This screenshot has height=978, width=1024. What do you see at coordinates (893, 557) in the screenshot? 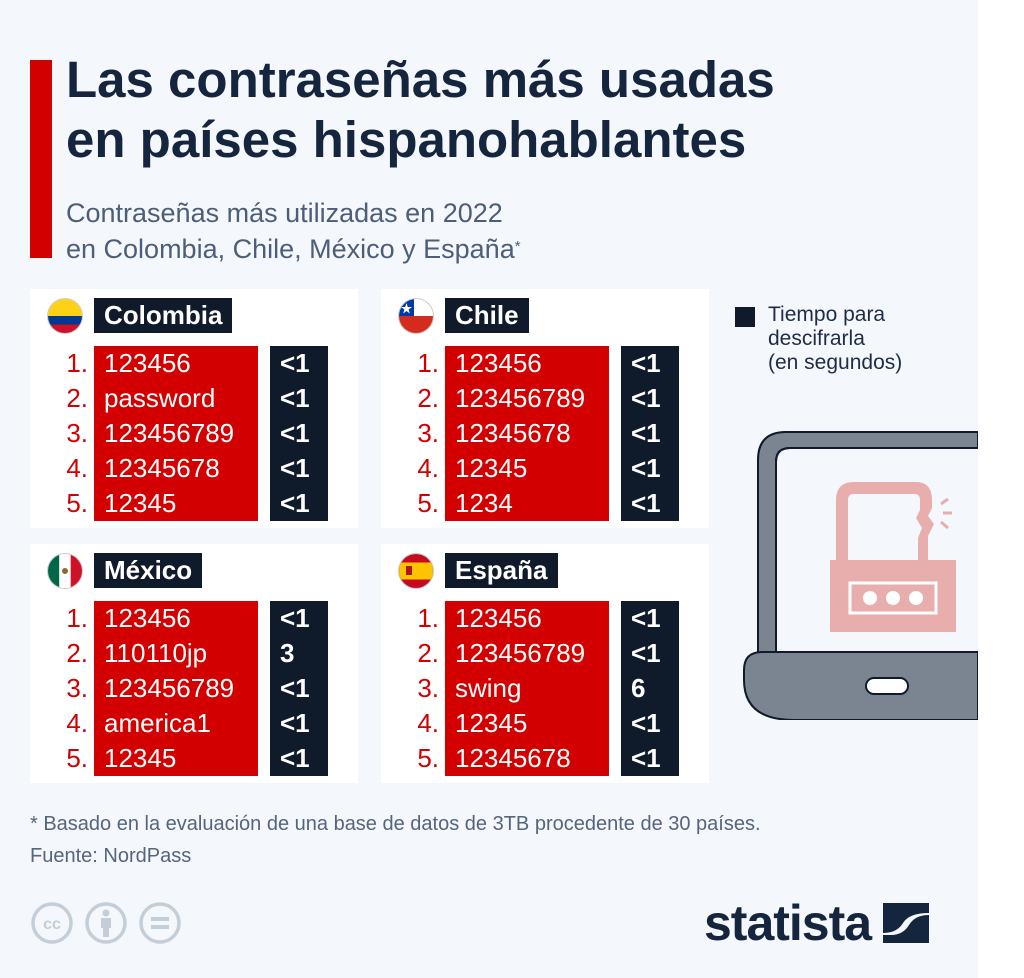
I see `broken-padlock-icon` at bounding box center [893, 557].